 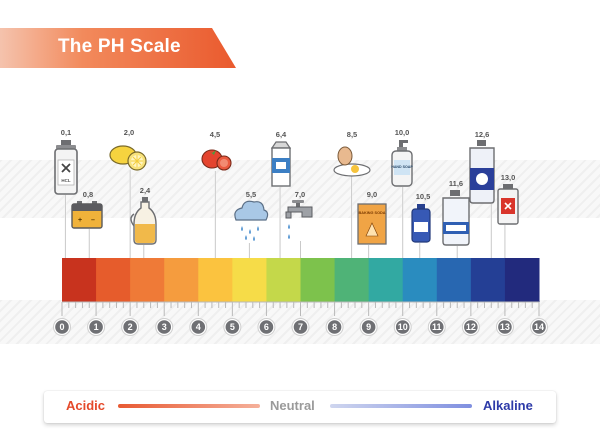 I want to click on page-title: The PH Scale, so click(x=119, y=46).